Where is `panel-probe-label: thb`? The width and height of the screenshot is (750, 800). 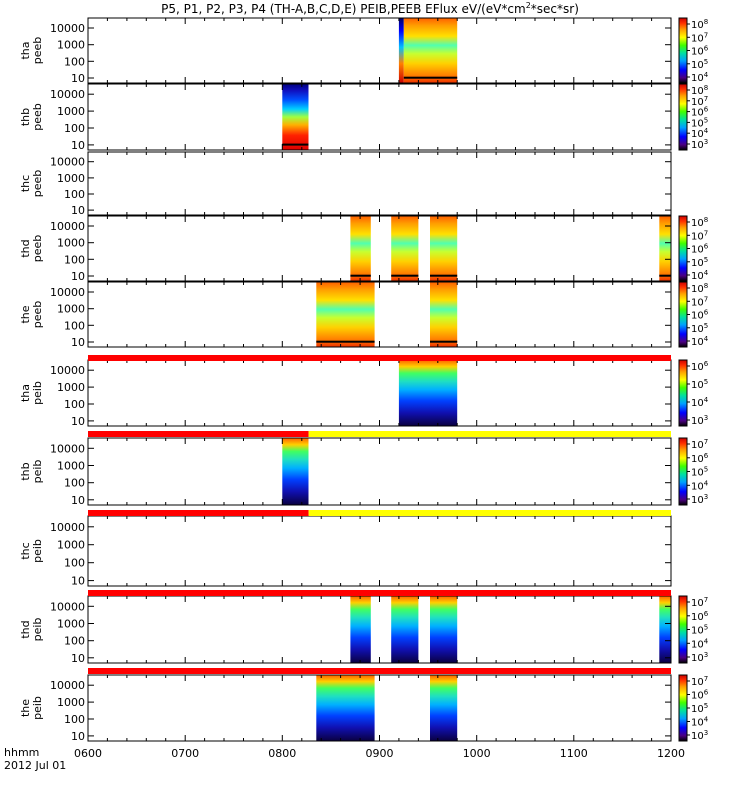 panel-probe-label: thb is located at coordinates (25, 117).